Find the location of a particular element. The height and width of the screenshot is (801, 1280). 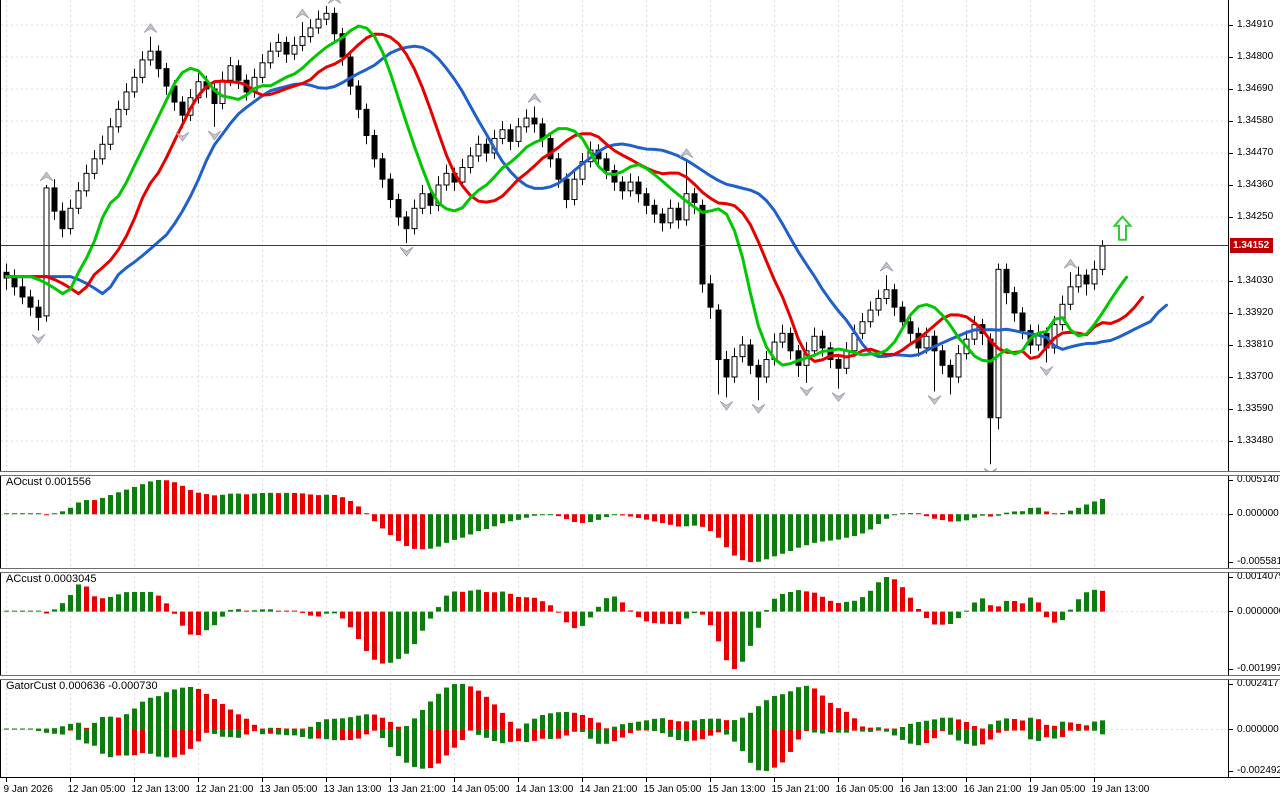

price-tick-label: 1.34360 is located at coordinates (1255, 184).